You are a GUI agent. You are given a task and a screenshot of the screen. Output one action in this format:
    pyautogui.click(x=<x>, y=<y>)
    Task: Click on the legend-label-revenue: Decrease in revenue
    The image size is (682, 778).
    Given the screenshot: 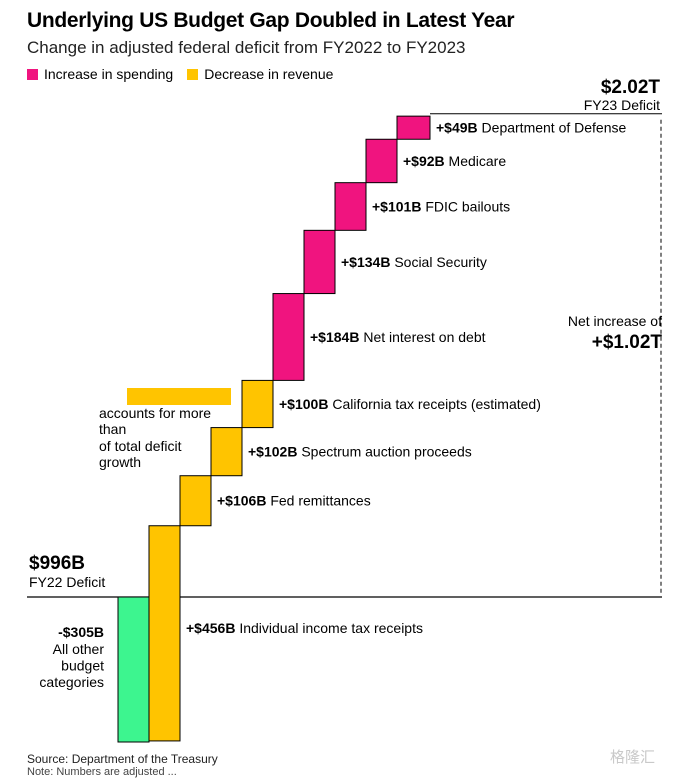 What is the action you would take?
    pyautogui.click(x=269, y=74)
    